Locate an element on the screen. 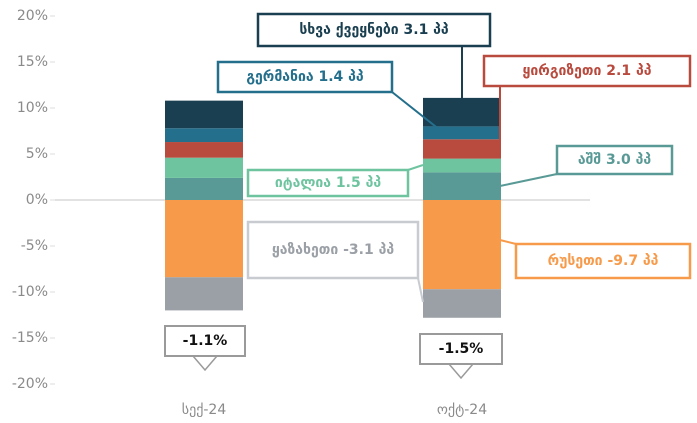 This screenshot has height=423, width=697. y-tick-label: 20% is located at coordinates (32, 16).